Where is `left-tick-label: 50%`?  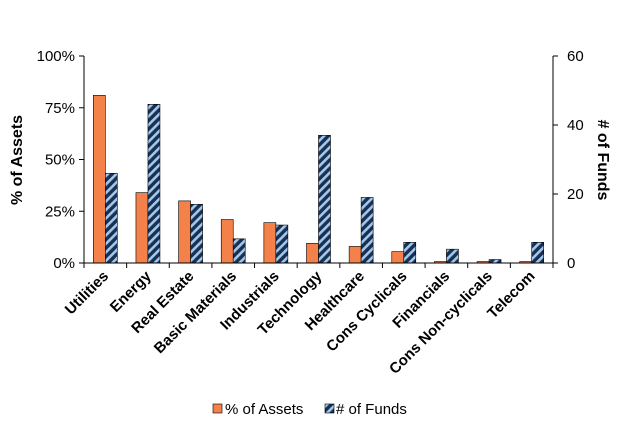 left-tick-label: 50% is located at coordinates (60, 160).